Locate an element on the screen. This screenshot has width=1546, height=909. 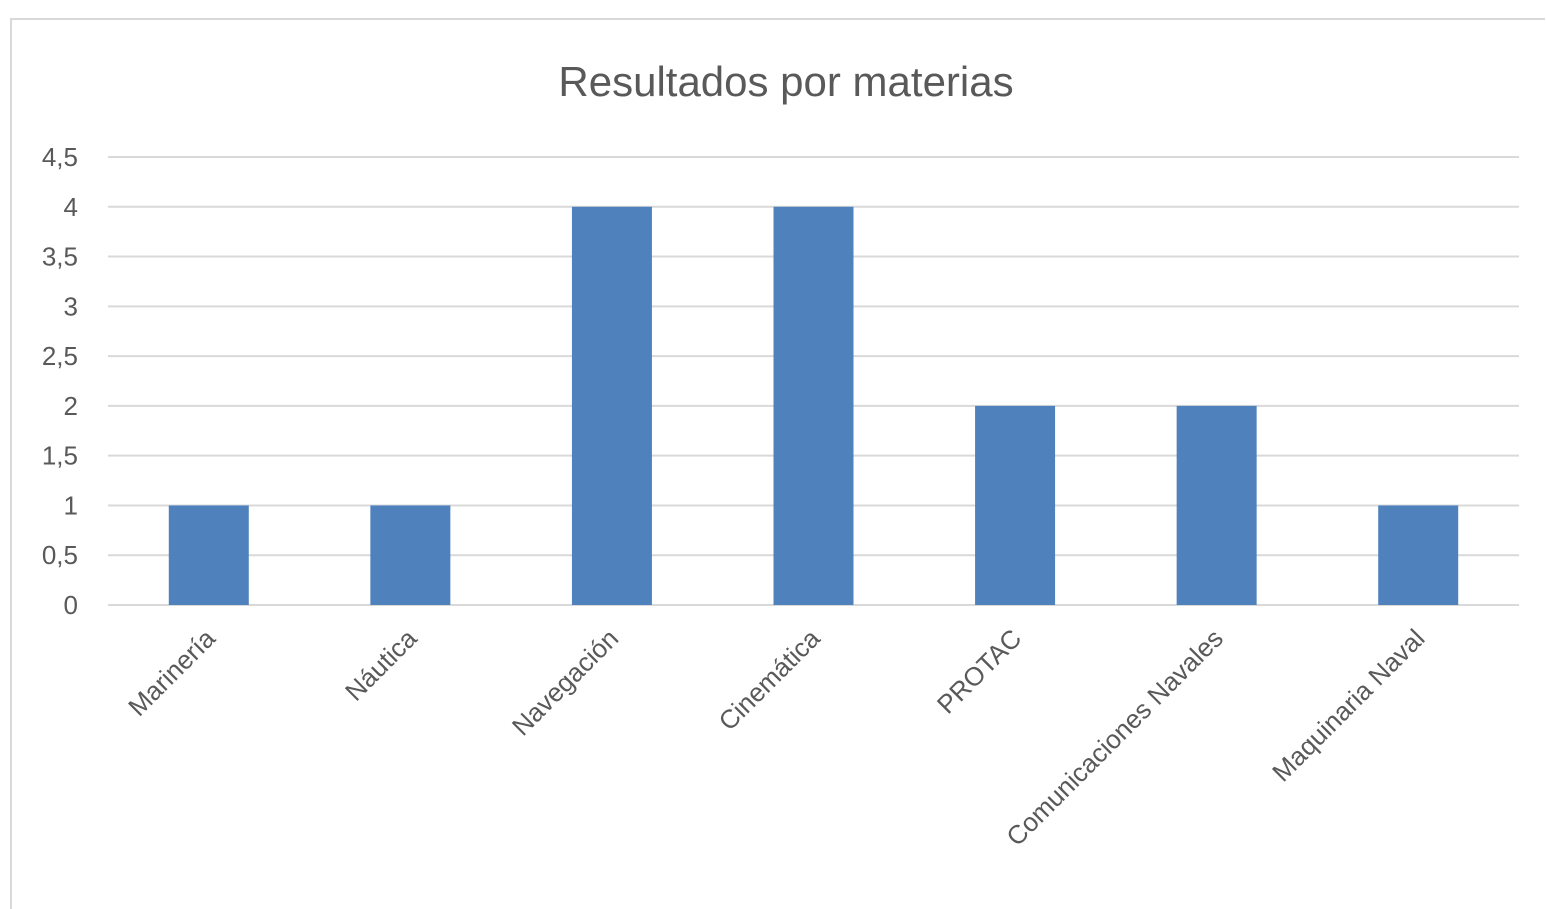
x-tick-label: Marinería is located at coordinates (171, 672).